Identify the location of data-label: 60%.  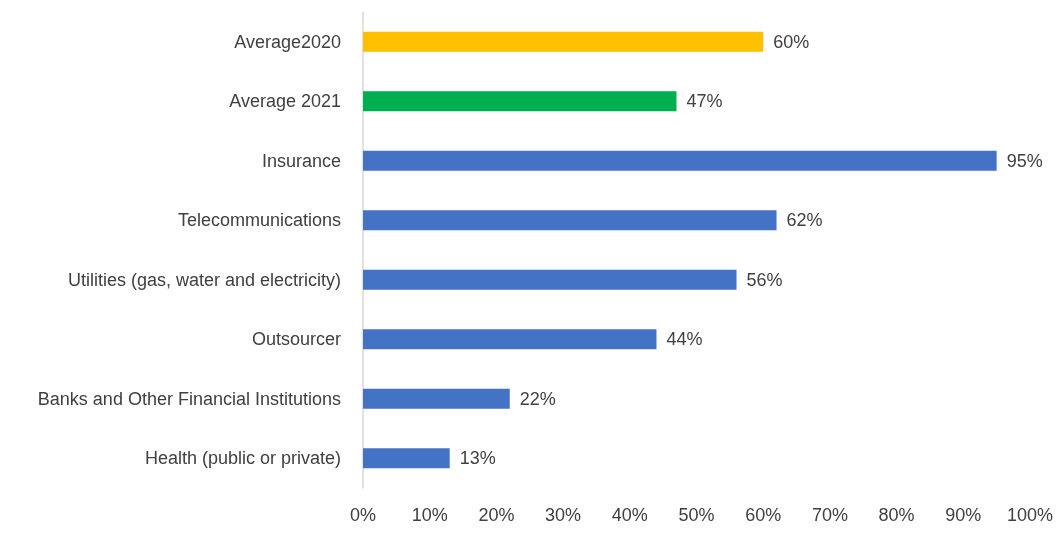
(791, 41).